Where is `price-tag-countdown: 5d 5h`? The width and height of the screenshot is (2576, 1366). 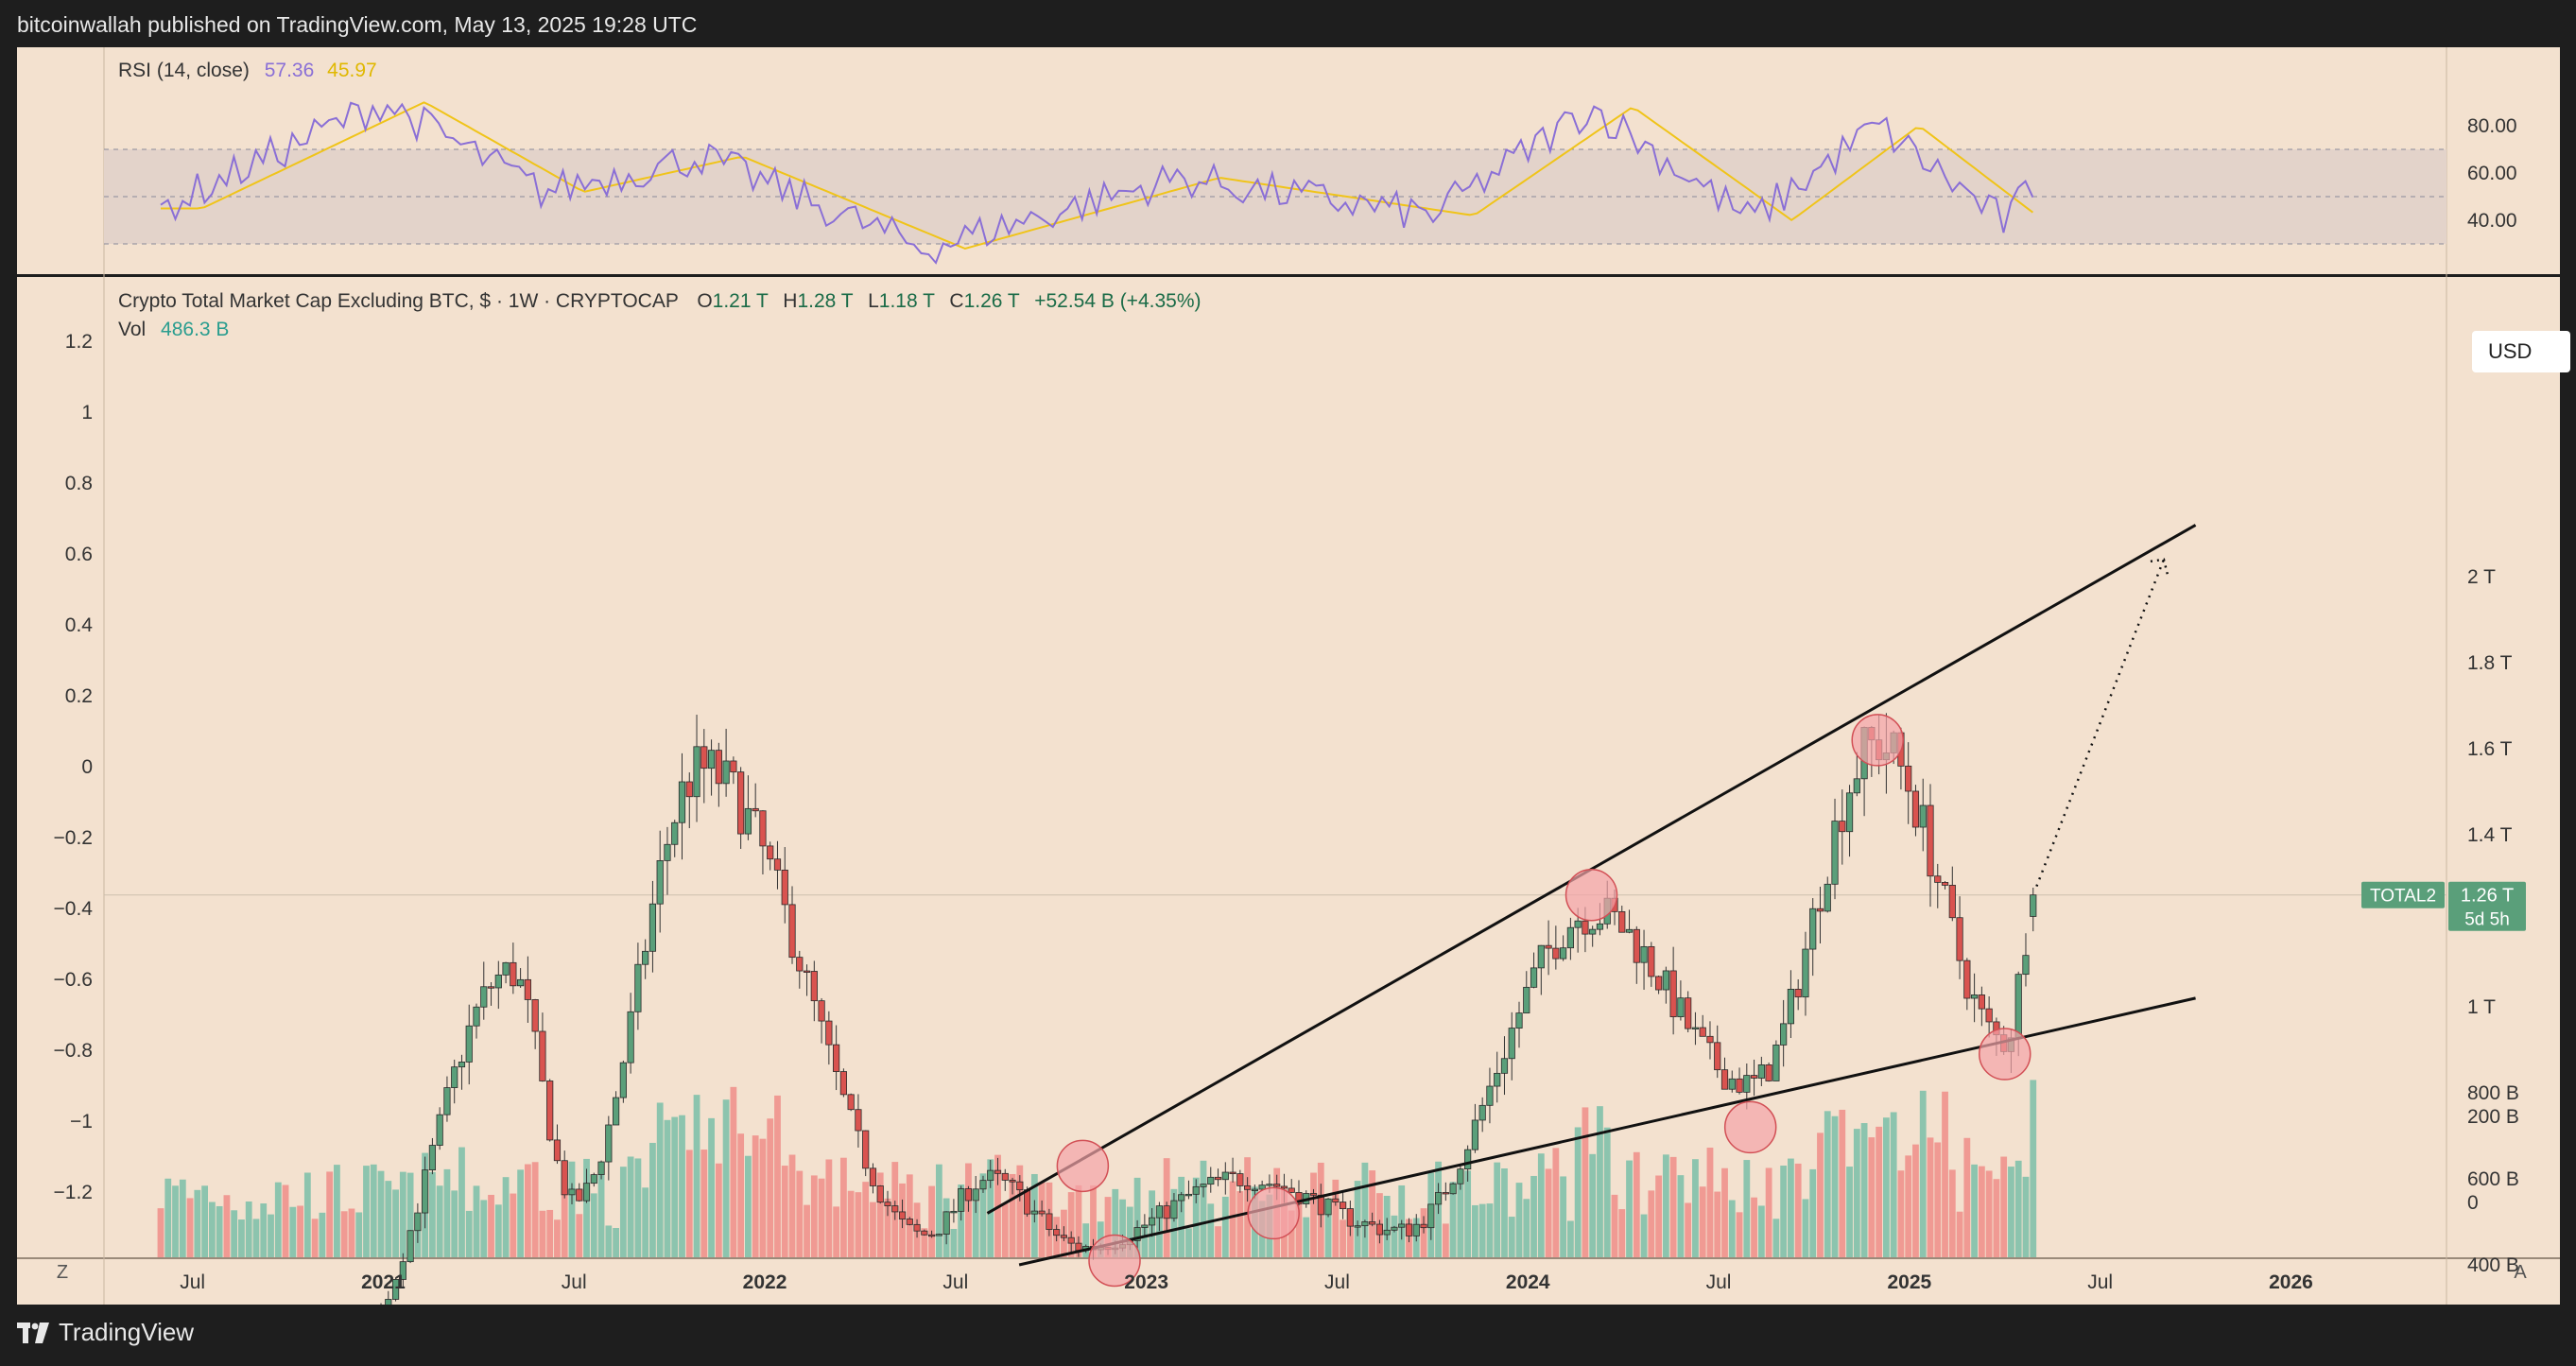 price-tag-countdown: 5d 5h is located at coordinates (2487, 920).